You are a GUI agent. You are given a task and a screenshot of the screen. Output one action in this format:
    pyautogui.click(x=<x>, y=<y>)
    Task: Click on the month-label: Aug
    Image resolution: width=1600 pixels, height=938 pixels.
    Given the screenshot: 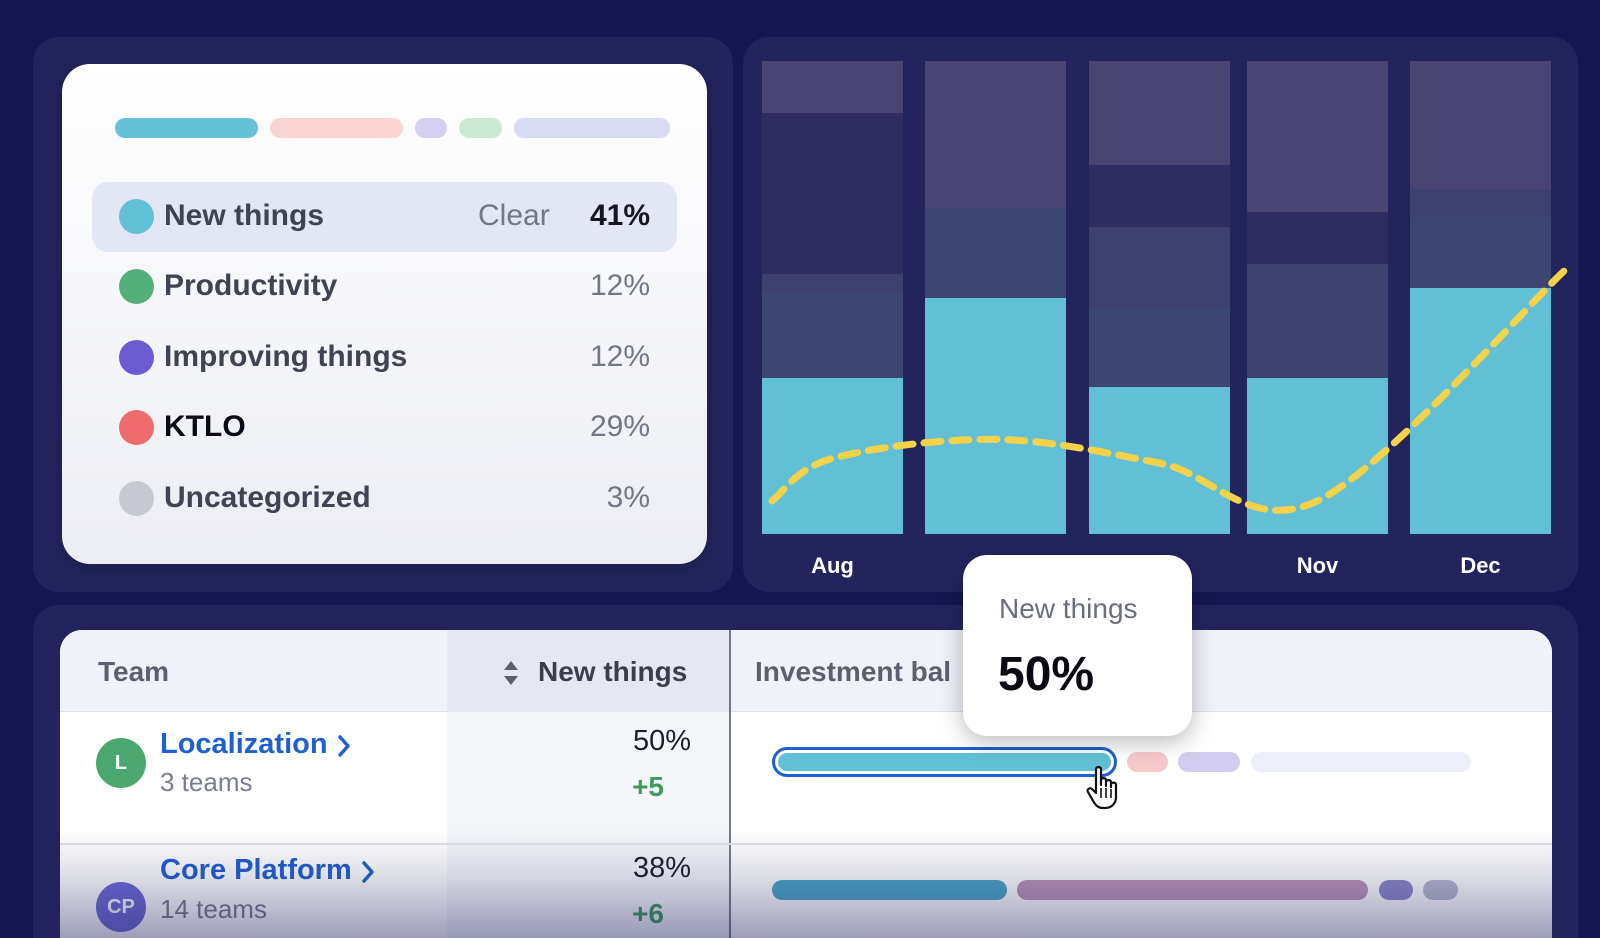 What is the action you would take?
    pyautogui.click(x=832, y=565)
    